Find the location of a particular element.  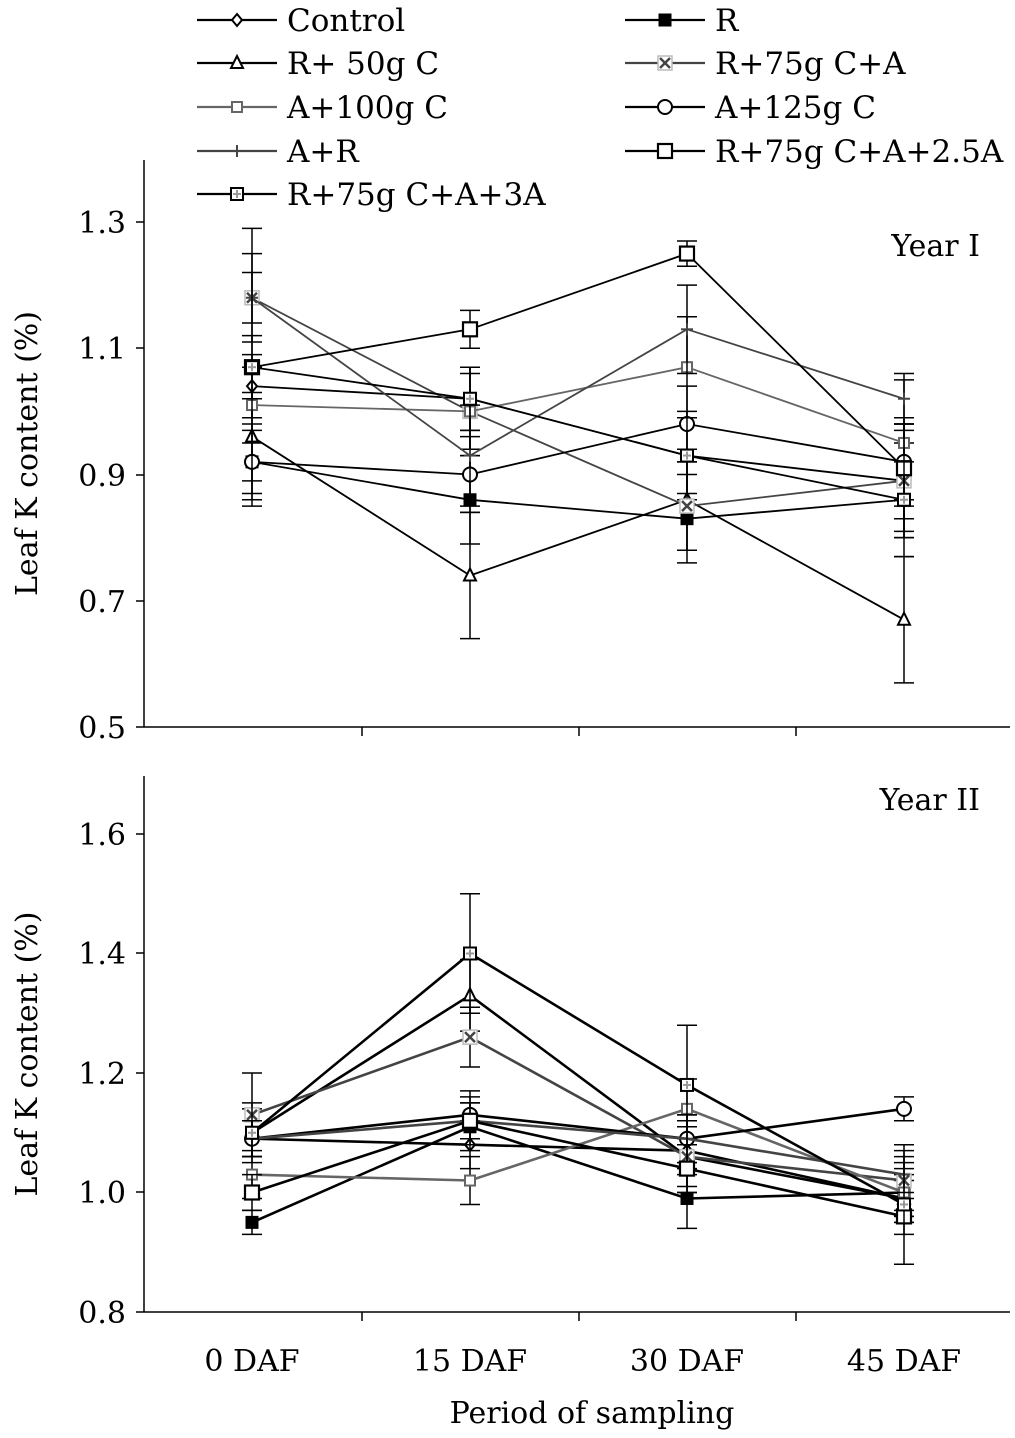

y-tick-label: 0.9 is located at coordinates (102, 476).